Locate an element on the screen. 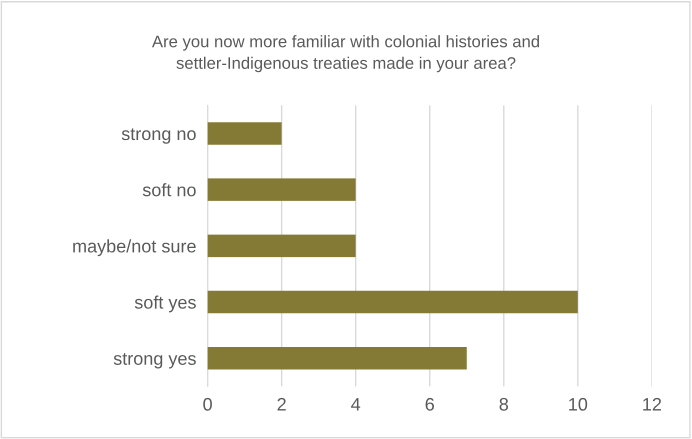  x-tick-label: 6 is located at coordinates (430, 404).